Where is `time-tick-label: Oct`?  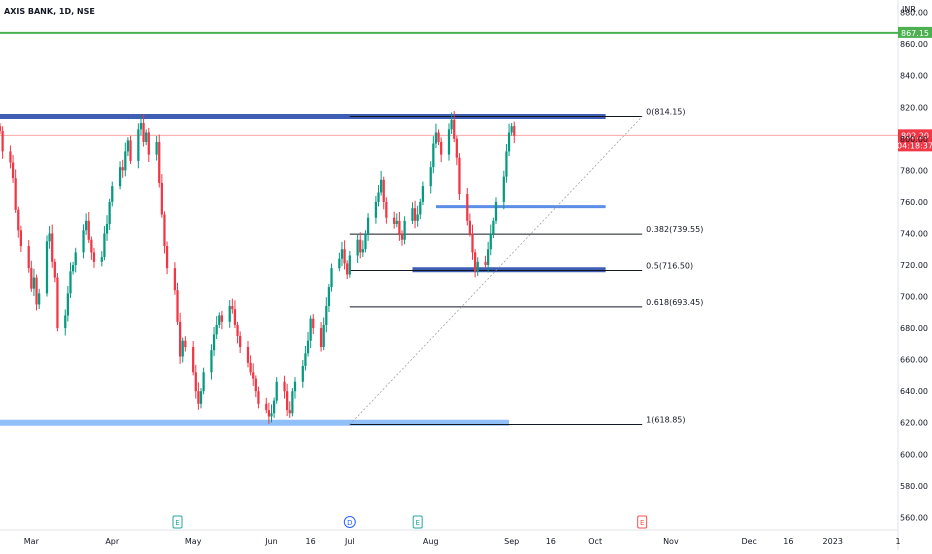
time-tick-label: Oct is located at coordinates (595, 541).